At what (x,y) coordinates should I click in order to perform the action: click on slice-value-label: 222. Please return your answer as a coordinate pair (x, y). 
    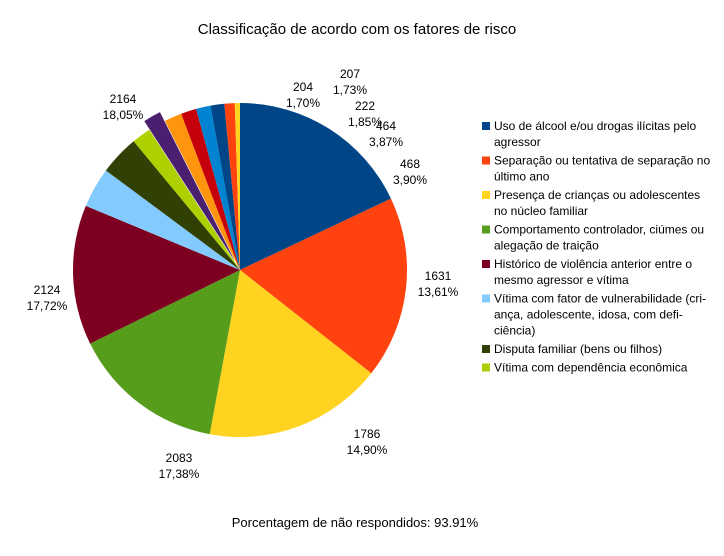
    Looking at the image, I should click on (365, 106).